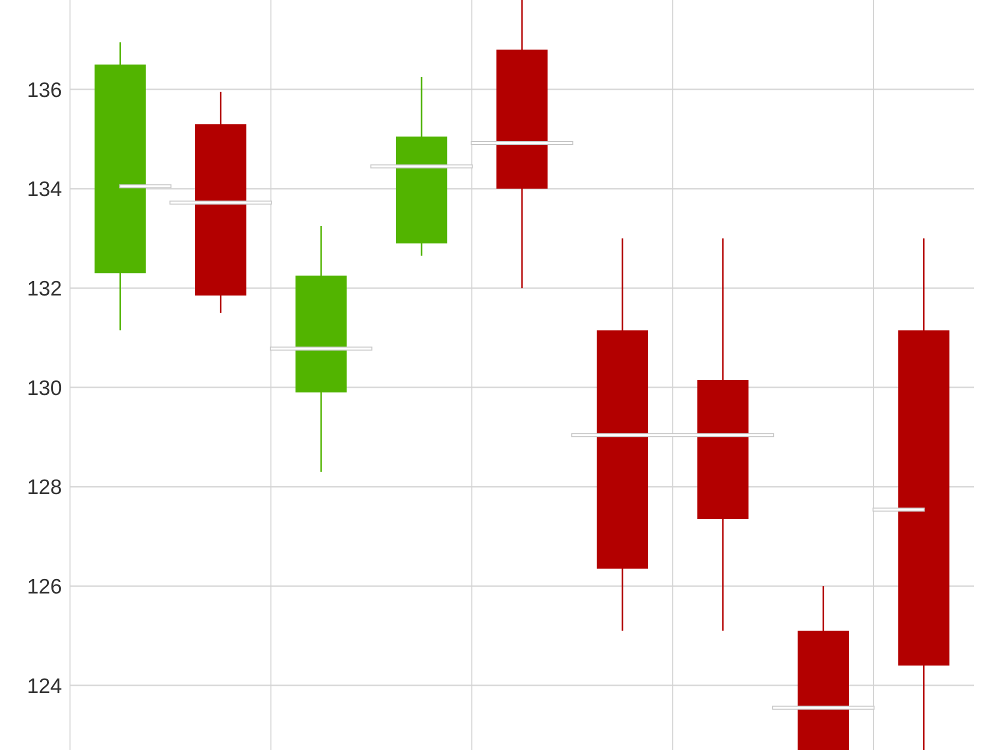  What do you see at coordinates (44, 190) in the screenshot?
I see `y-tick-label: 134` at bounding box center [44, 190].